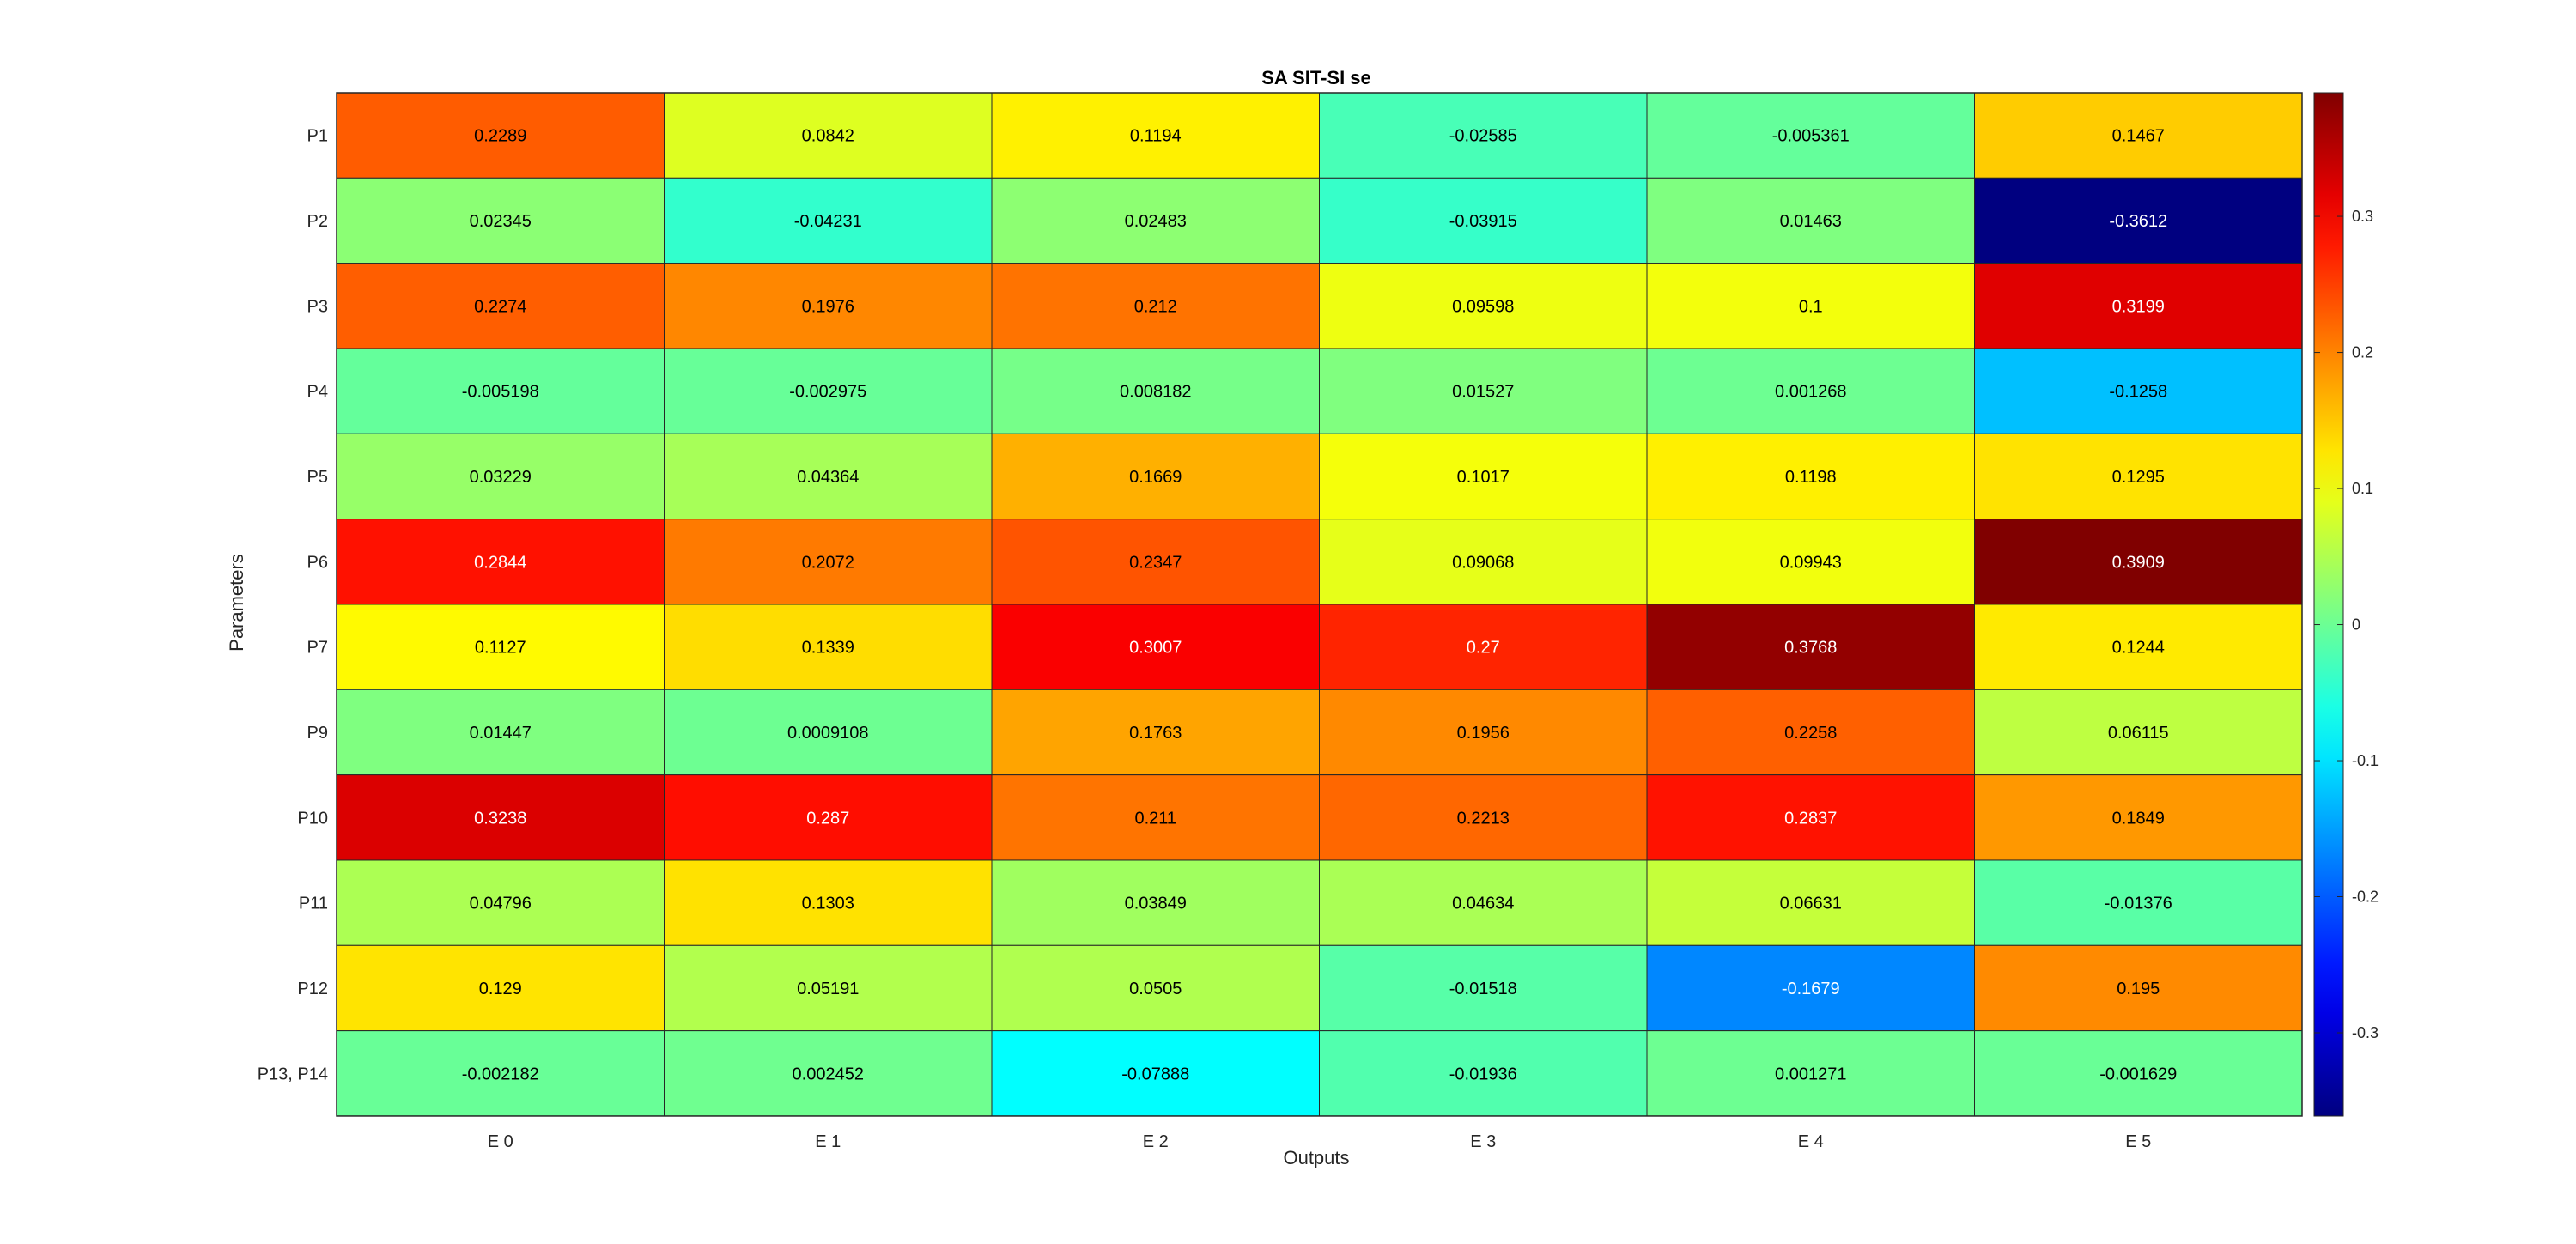 This screenshot has width=2576, height=1244. I want to click on cell-value-label: 0.05191, so click(828, 989).